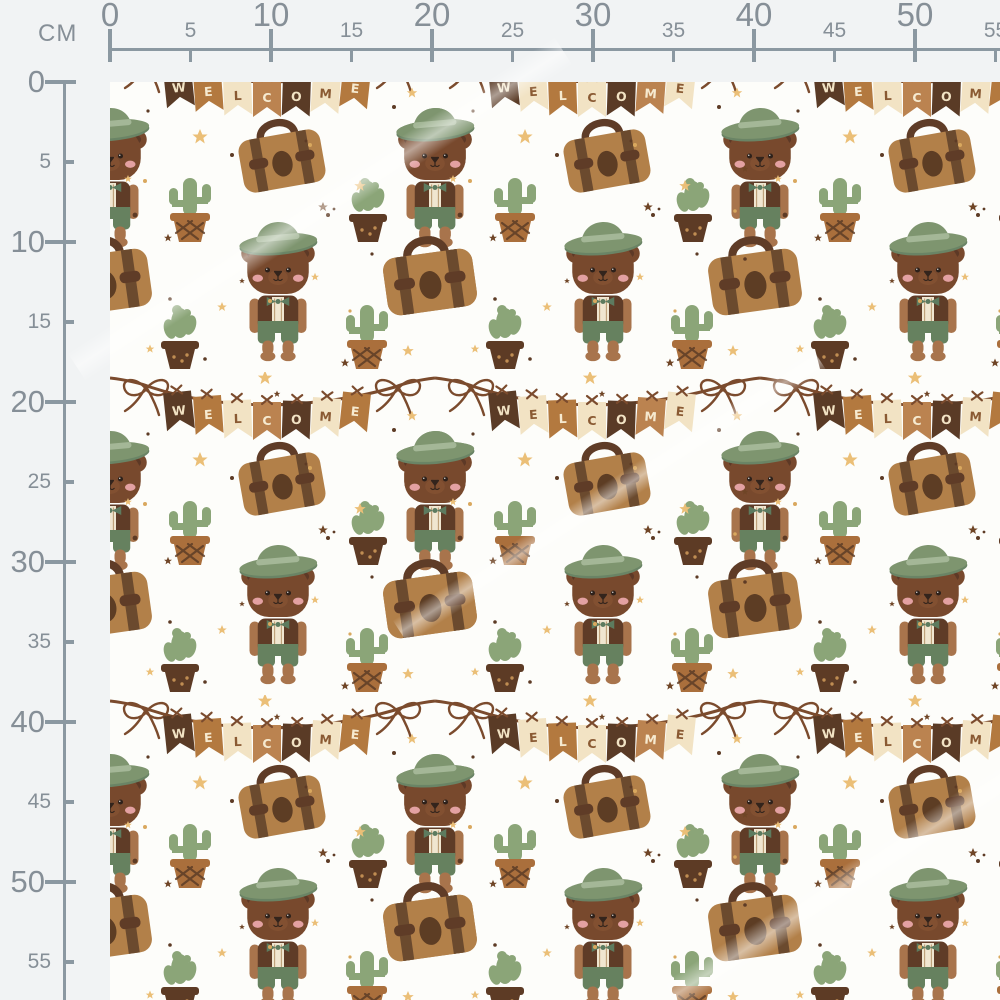 The width and height of the screenshot is (1000, 1000). I want to click on ruler-unit-label: CM, so click(58, 33).